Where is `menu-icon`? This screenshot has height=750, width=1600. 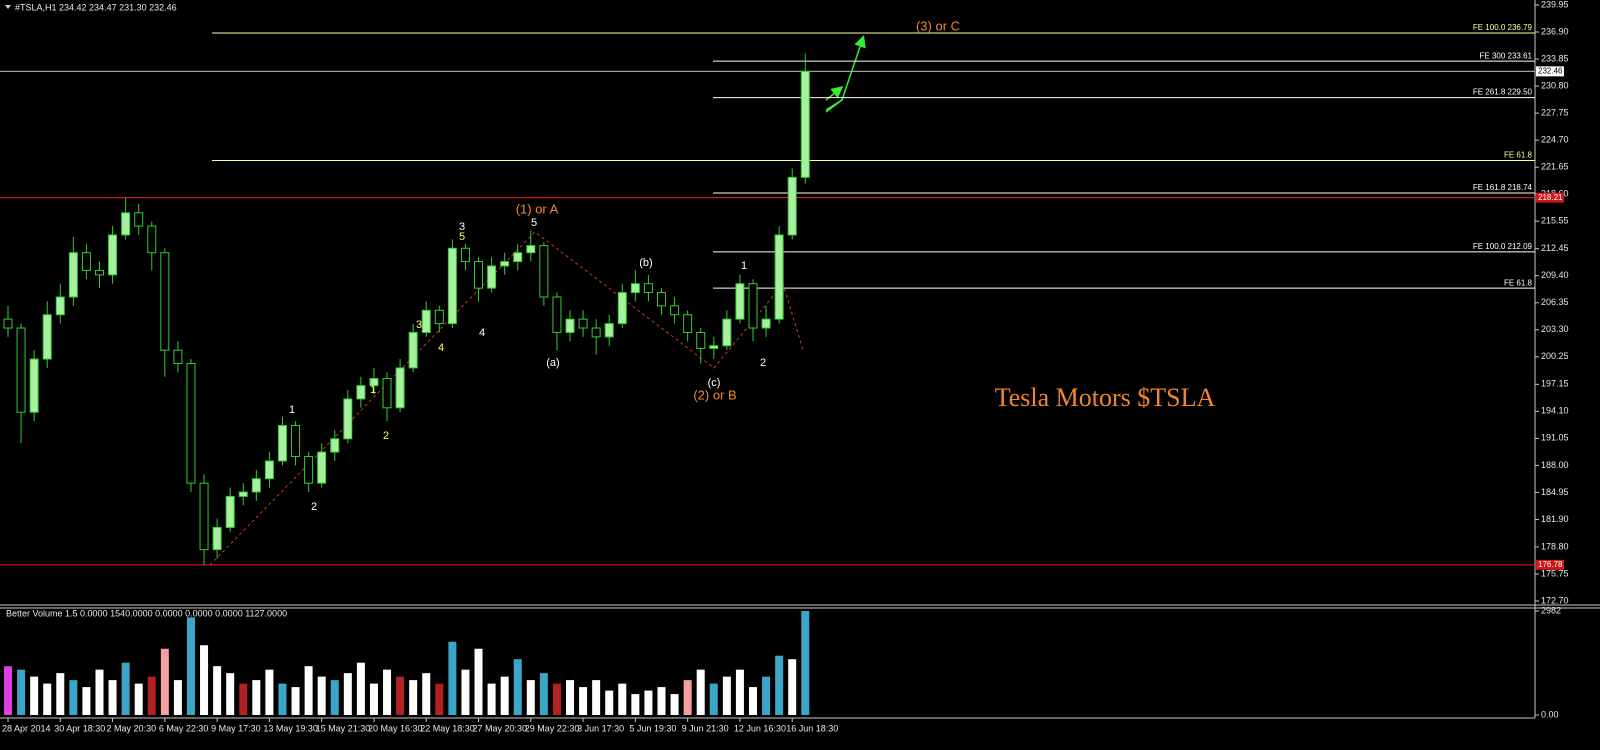
menu-icon is located at coordinates (8, 7).